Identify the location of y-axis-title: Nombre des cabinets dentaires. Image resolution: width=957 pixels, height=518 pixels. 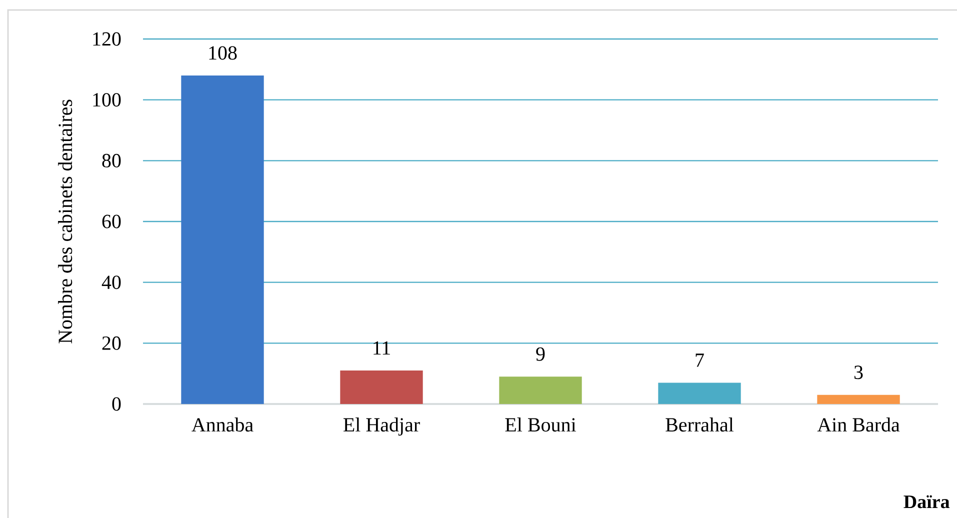
(65, 222).